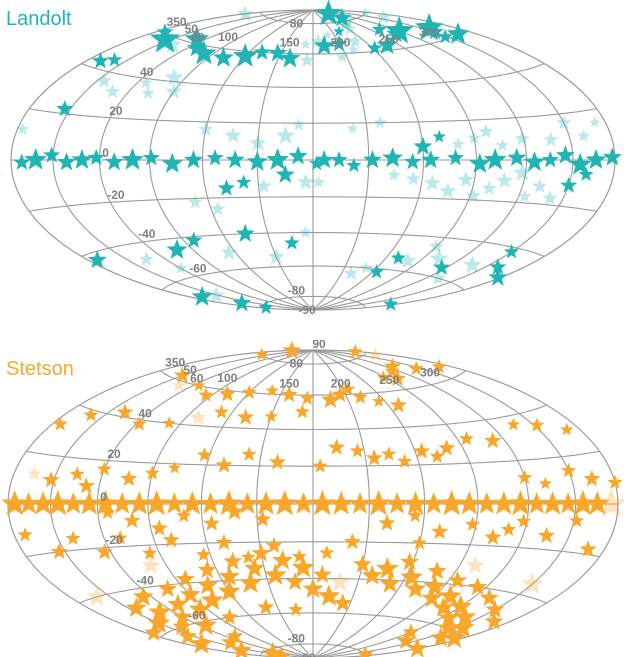 The image size is (624, 657). What do you see at coordinates (114, 454) in the screenshot?
I see `dec-tick-label: 20` at bounding box center [114, 454].